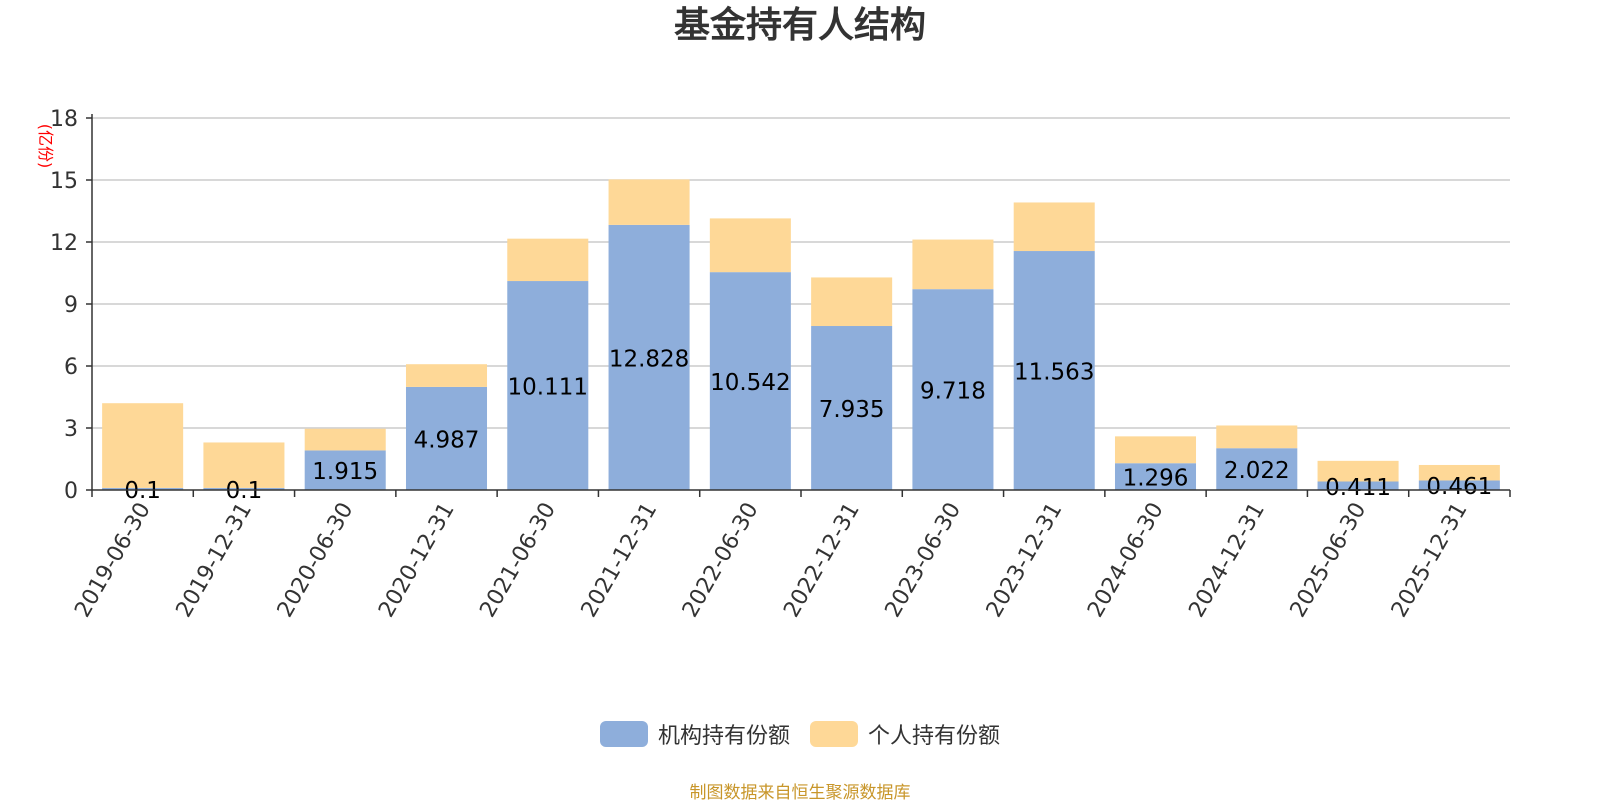 The image size is (1600, 803). I want to click on data-label-institutional: 1.915, so click(345, 472).